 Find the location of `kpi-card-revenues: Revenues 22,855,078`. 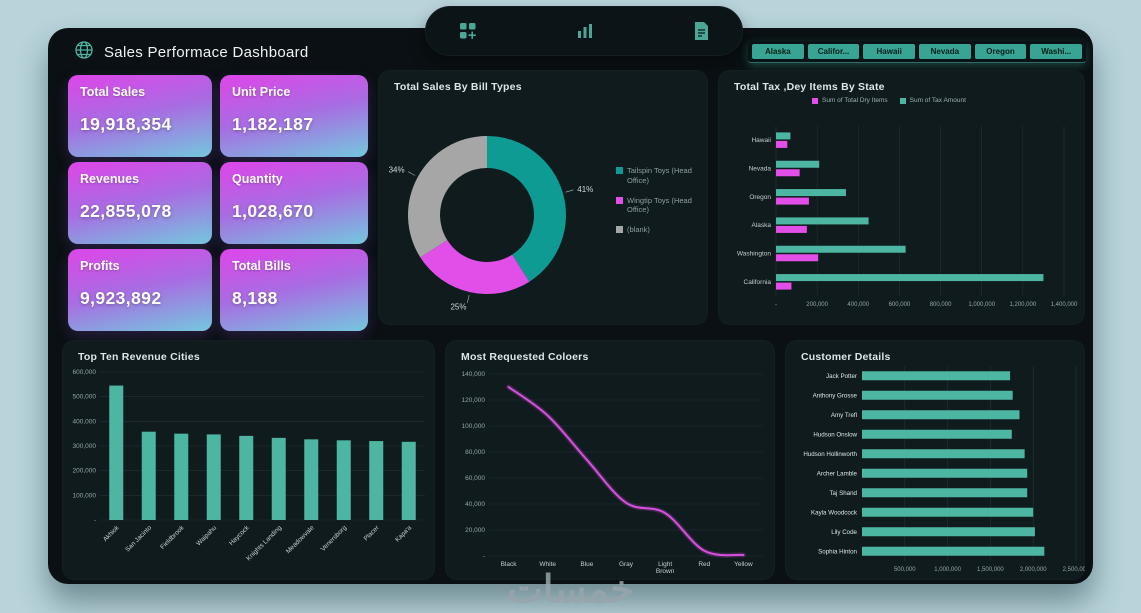

kpi-card-revenues: Revenues 22,855,078 is located at coordinates (140, 203).